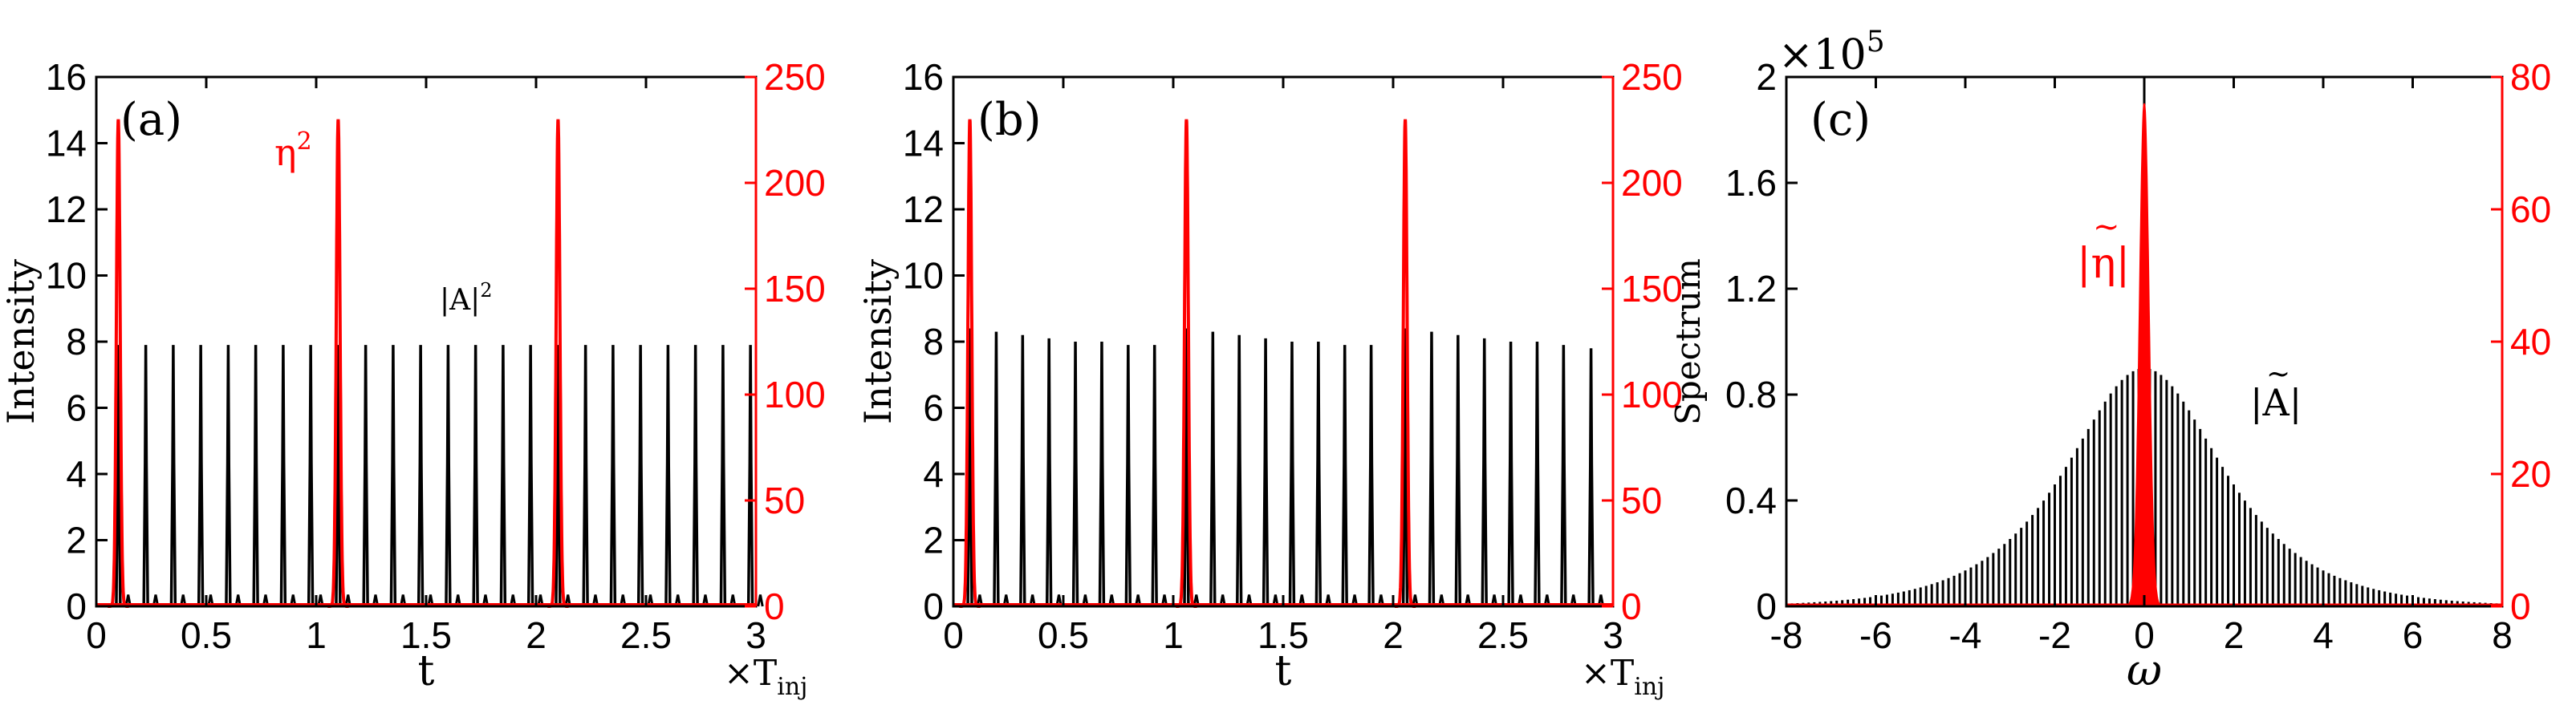  What do you see at coordinates (304, 142) in the screenshot?
I see `eta2-sup: 2` at bounding box center [304, 142].